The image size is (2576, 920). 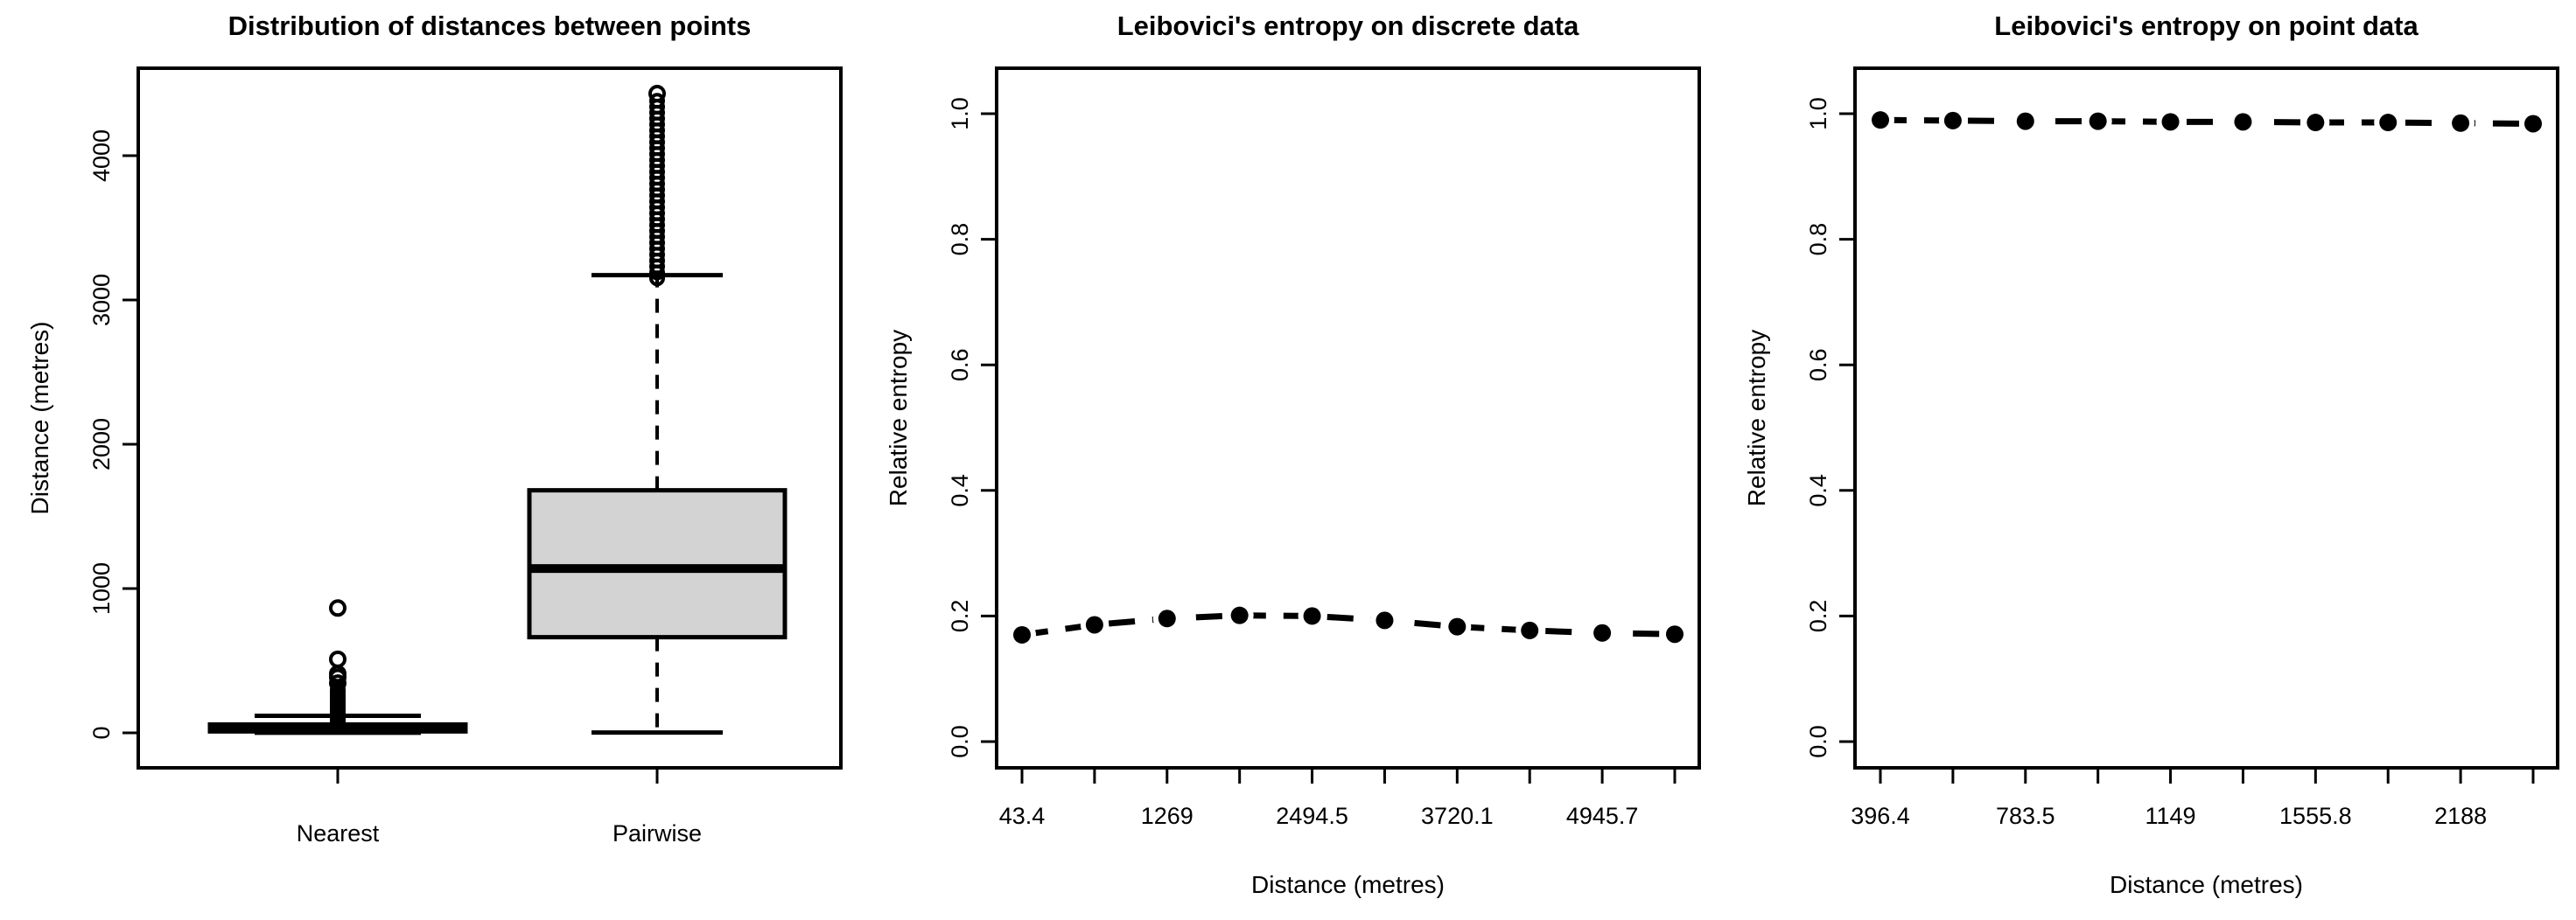 What do you see at coordinates (1022, 816) in the screenshot?
I see `x-tick-label: 43.4` at bounding box center [1022, 816].